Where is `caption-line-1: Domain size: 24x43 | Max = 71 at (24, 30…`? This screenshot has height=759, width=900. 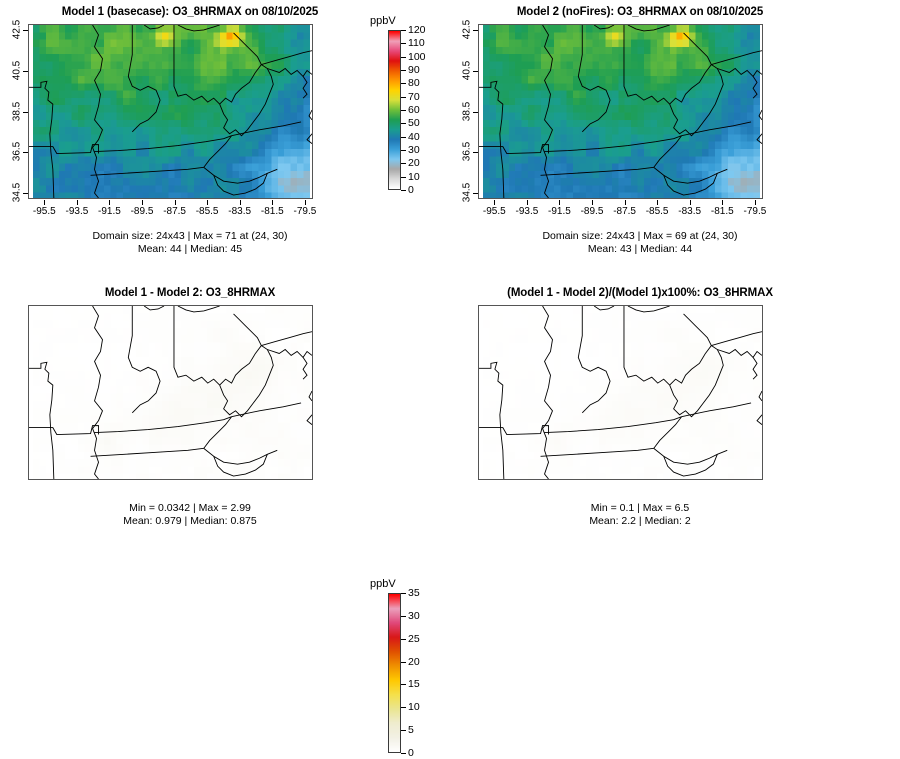 caption-line-1: Domain size: 24x43 | Max = 71 at (24, 30… is located at coordinates (190, 236).